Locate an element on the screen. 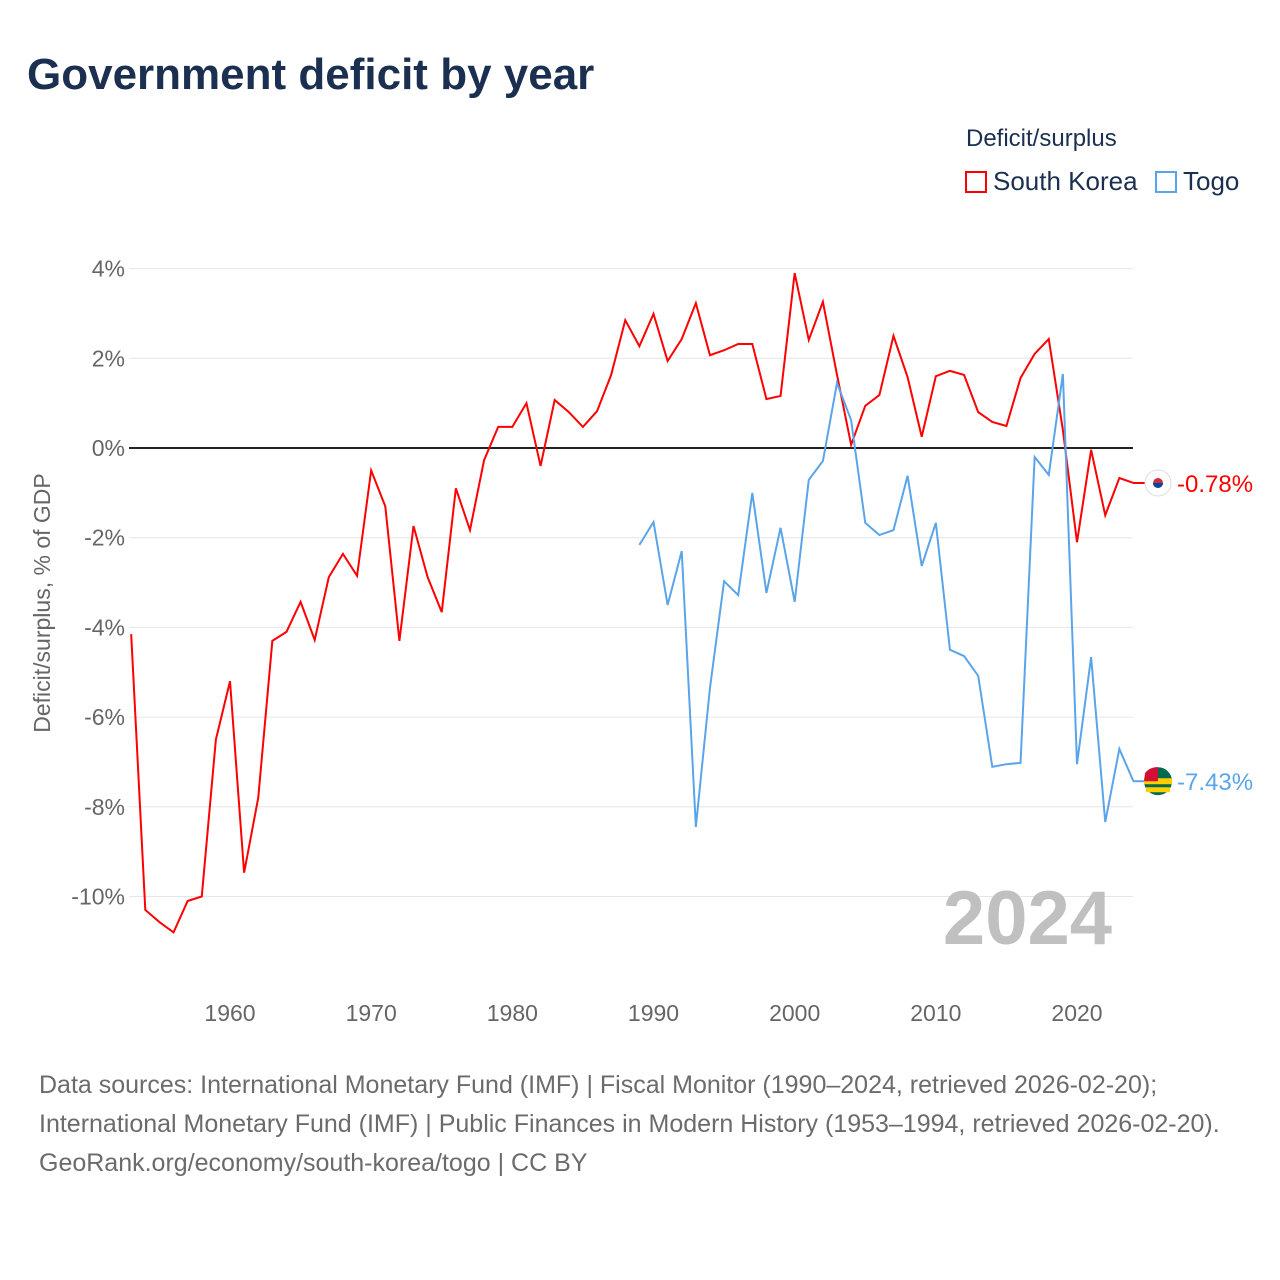  end-value-label: -0.78% is located at coordinates (1215, 484).